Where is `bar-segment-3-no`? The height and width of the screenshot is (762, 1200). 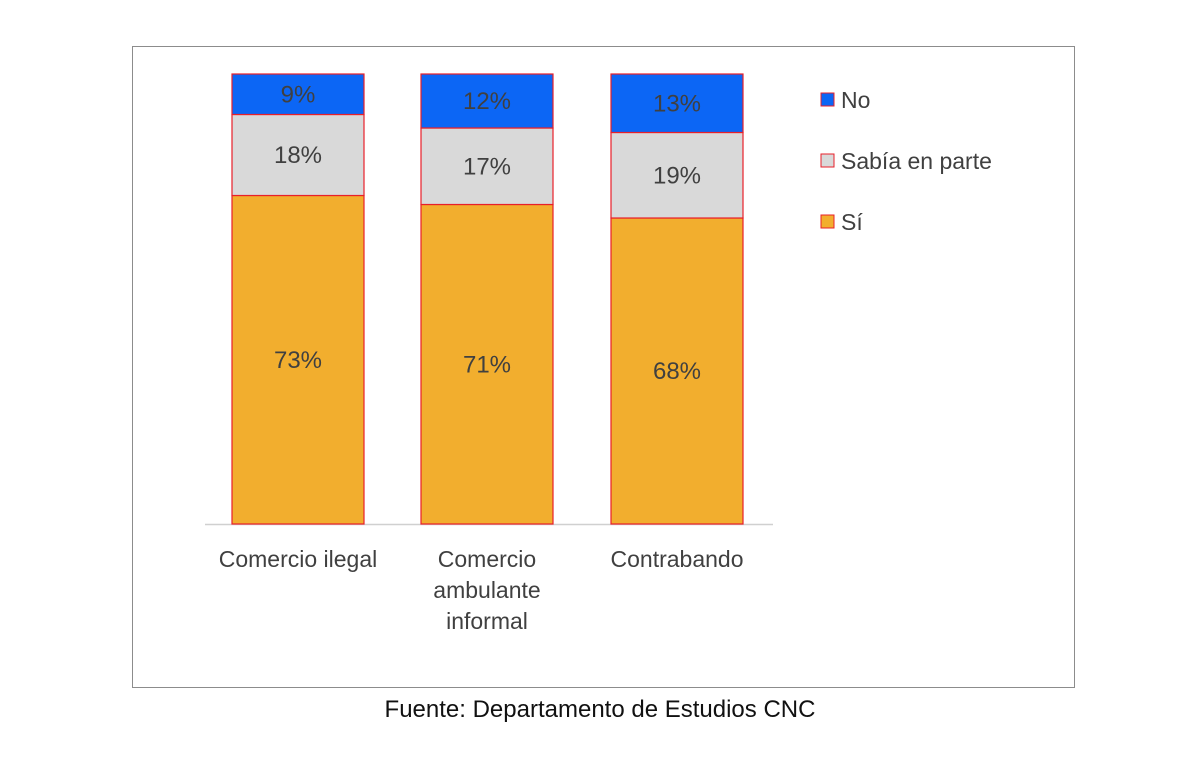
bar-segment-3-no is located at coordinates (677, 103).